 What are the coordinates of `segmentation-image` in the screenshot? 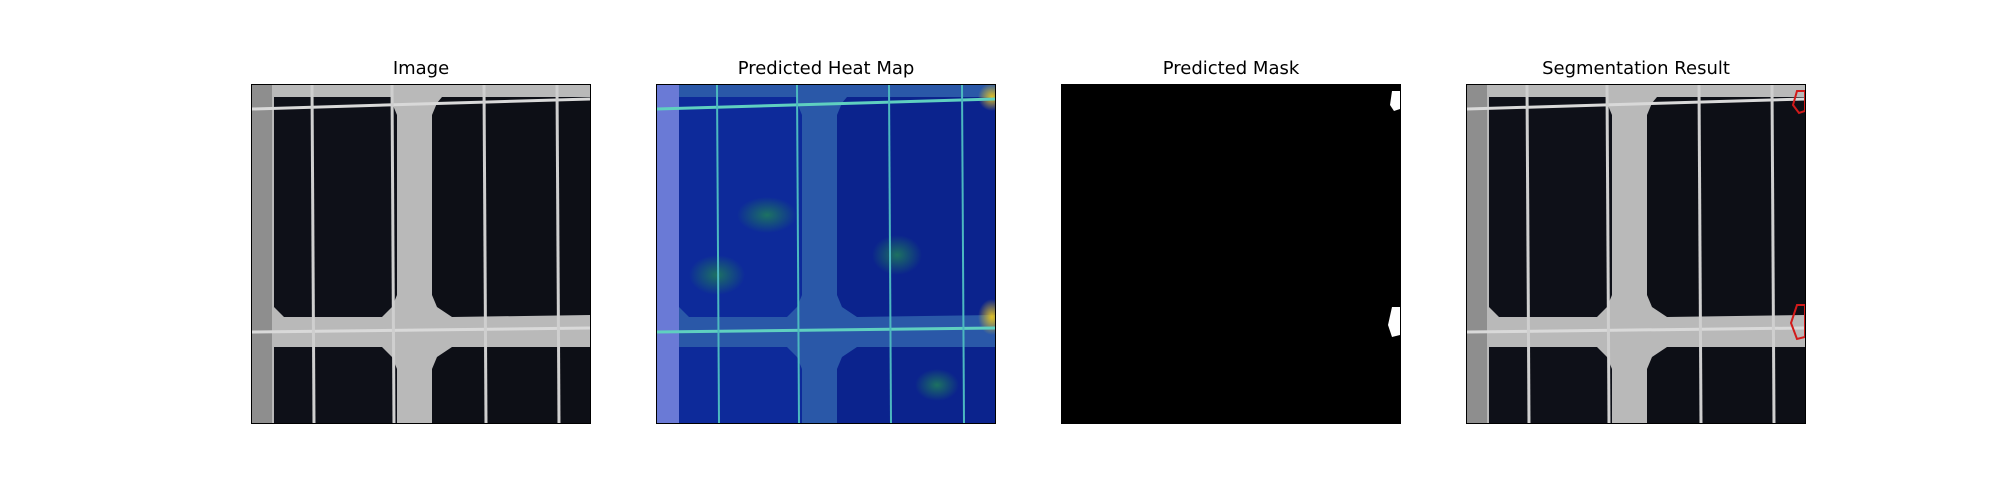 It's located at (1636, 254).